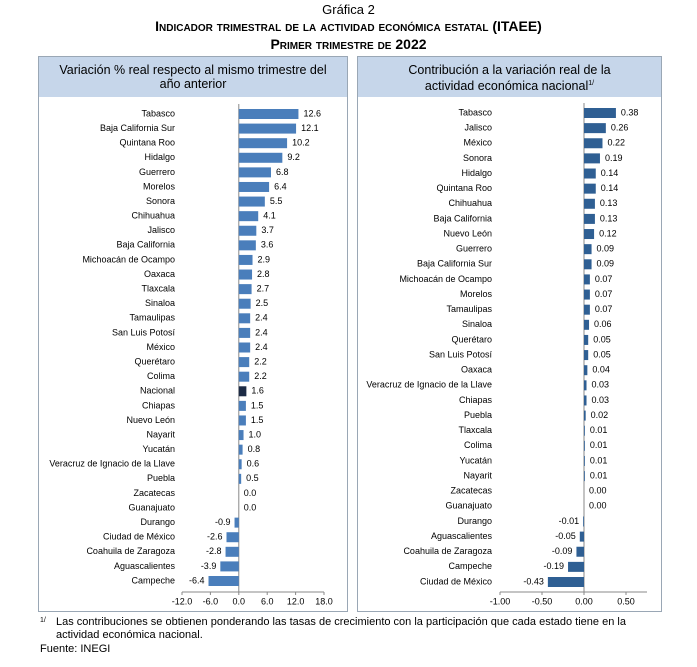  Describe the element at coordinates (476, 294) in the screenshot. I see `category-label: Morelos` at that location.